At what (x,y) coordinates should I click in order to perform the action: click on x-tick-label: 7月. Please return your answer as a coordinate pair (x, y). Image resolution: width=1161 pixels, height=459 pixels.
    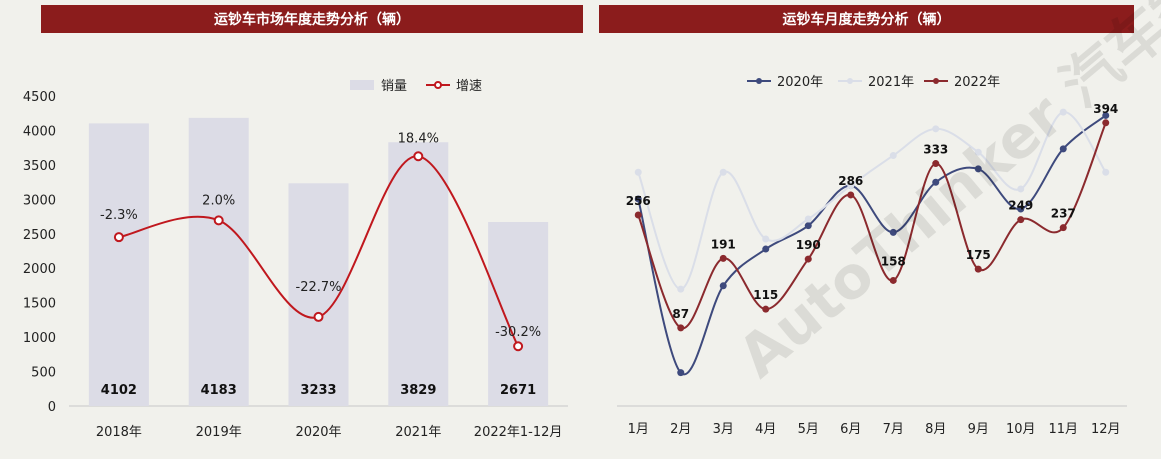
    Looking at the image, I should click on (893, 429).